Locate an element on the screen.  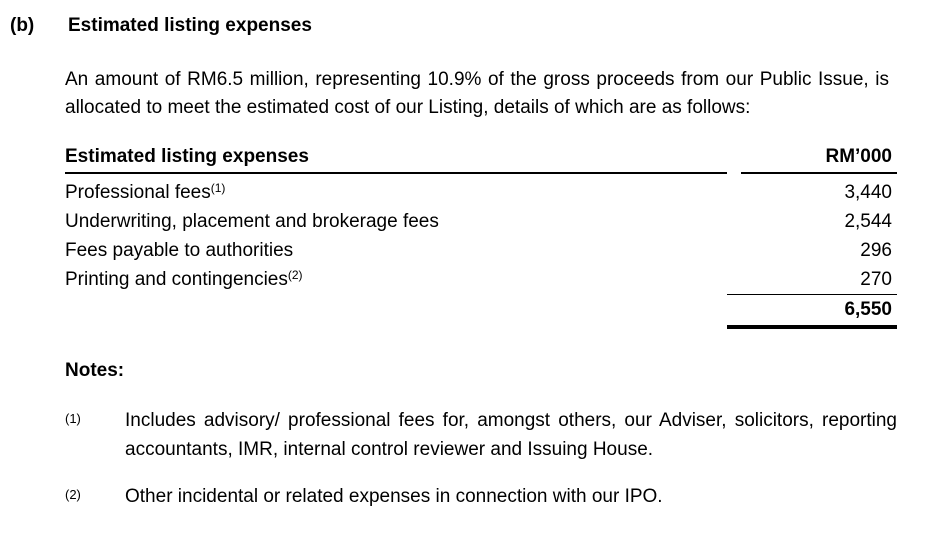
table-header-row: Estimated listing expenses RM’000 is located at coordinates (481, 159).